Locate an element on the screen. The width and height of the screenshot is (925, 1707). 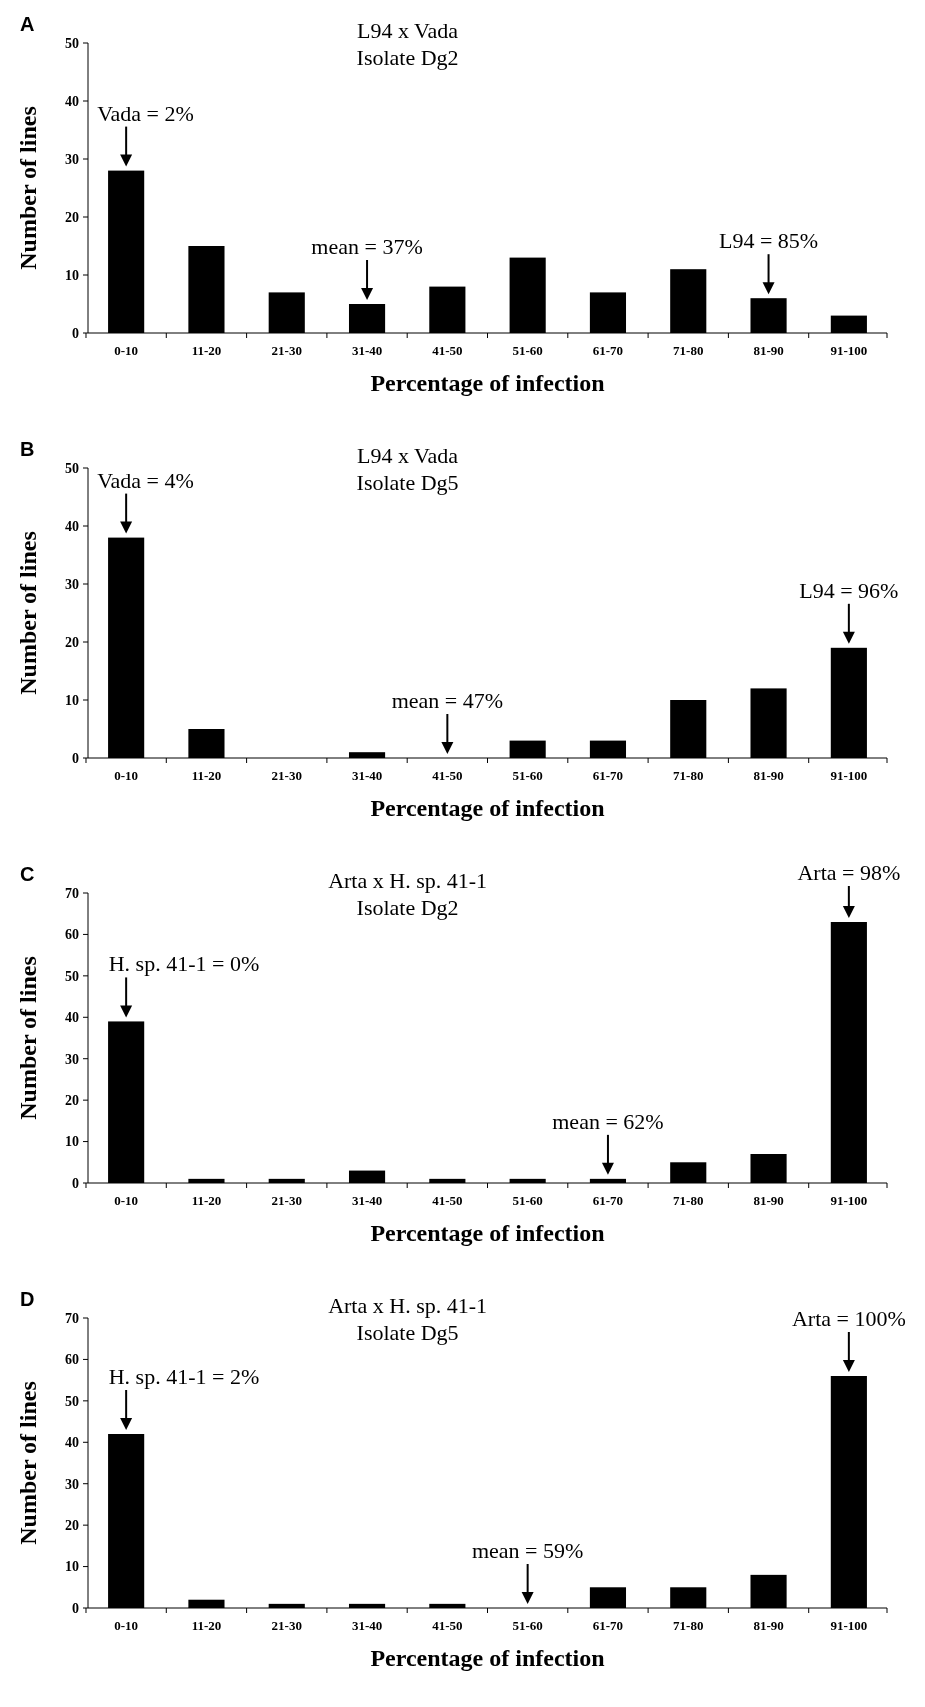
annotation: mean = 37% is located at coordinates (367, 246).